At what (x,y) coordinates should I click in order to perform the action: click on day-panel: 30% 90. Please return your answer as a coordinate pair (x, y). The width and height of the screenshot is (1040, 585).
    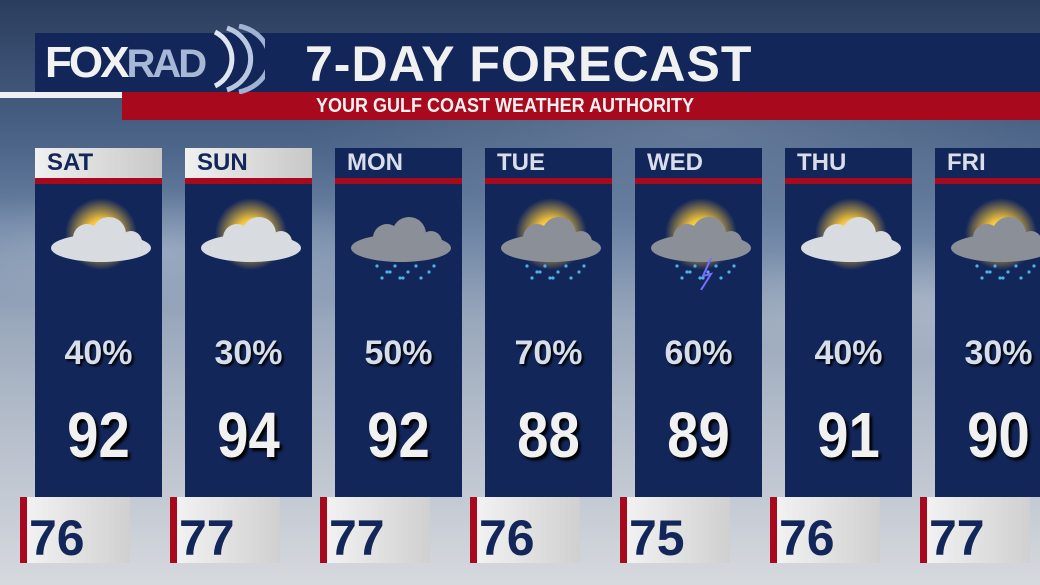
    Looking at the image, I should click on (987, 340).